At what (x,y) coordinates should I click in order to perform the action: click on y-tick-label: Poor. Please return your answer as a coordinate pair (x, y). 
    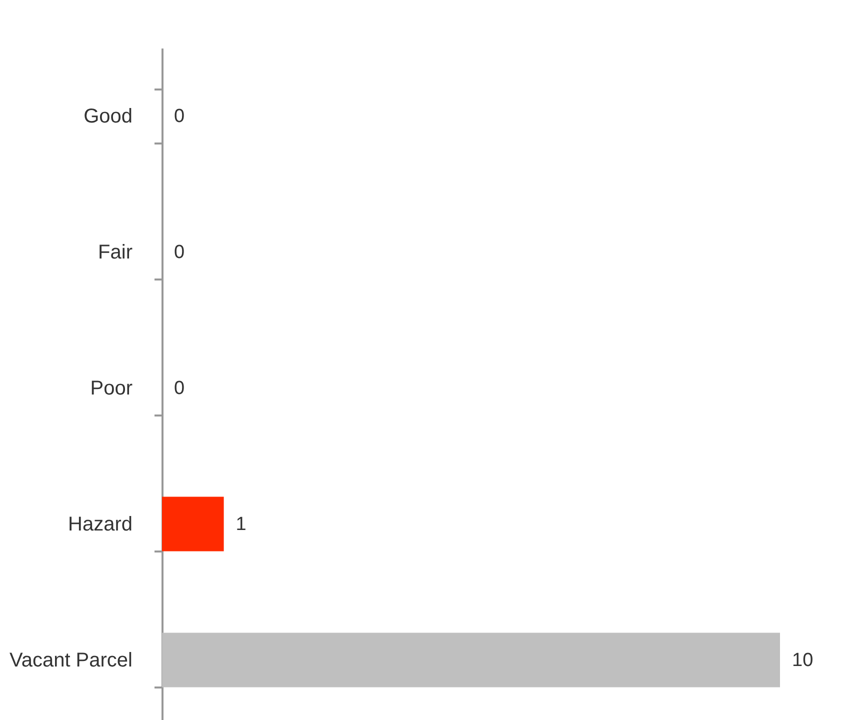
    Looking at the image, I should click on (111, 389).